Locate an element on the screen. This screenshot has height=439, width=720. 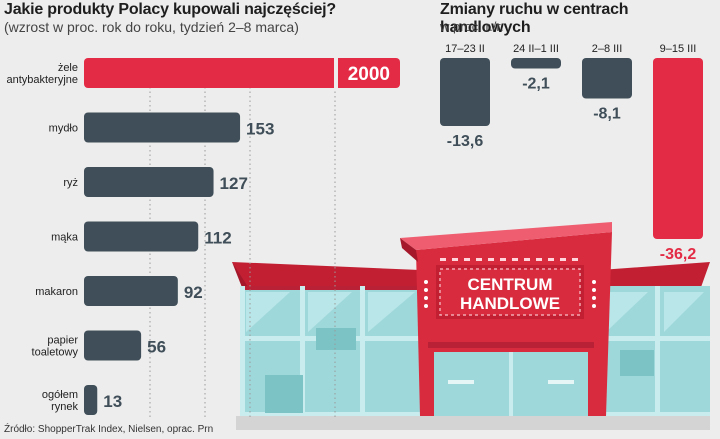
category-label: antybakteryjne is located at coordinates (42, 80).